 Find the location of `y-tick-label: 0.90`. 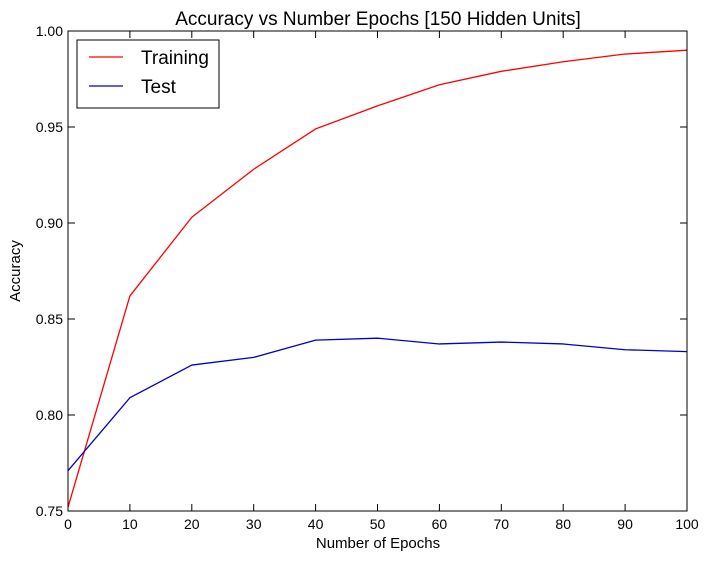

y-tick-label: 0.90 is located at coordinates (49, 223).